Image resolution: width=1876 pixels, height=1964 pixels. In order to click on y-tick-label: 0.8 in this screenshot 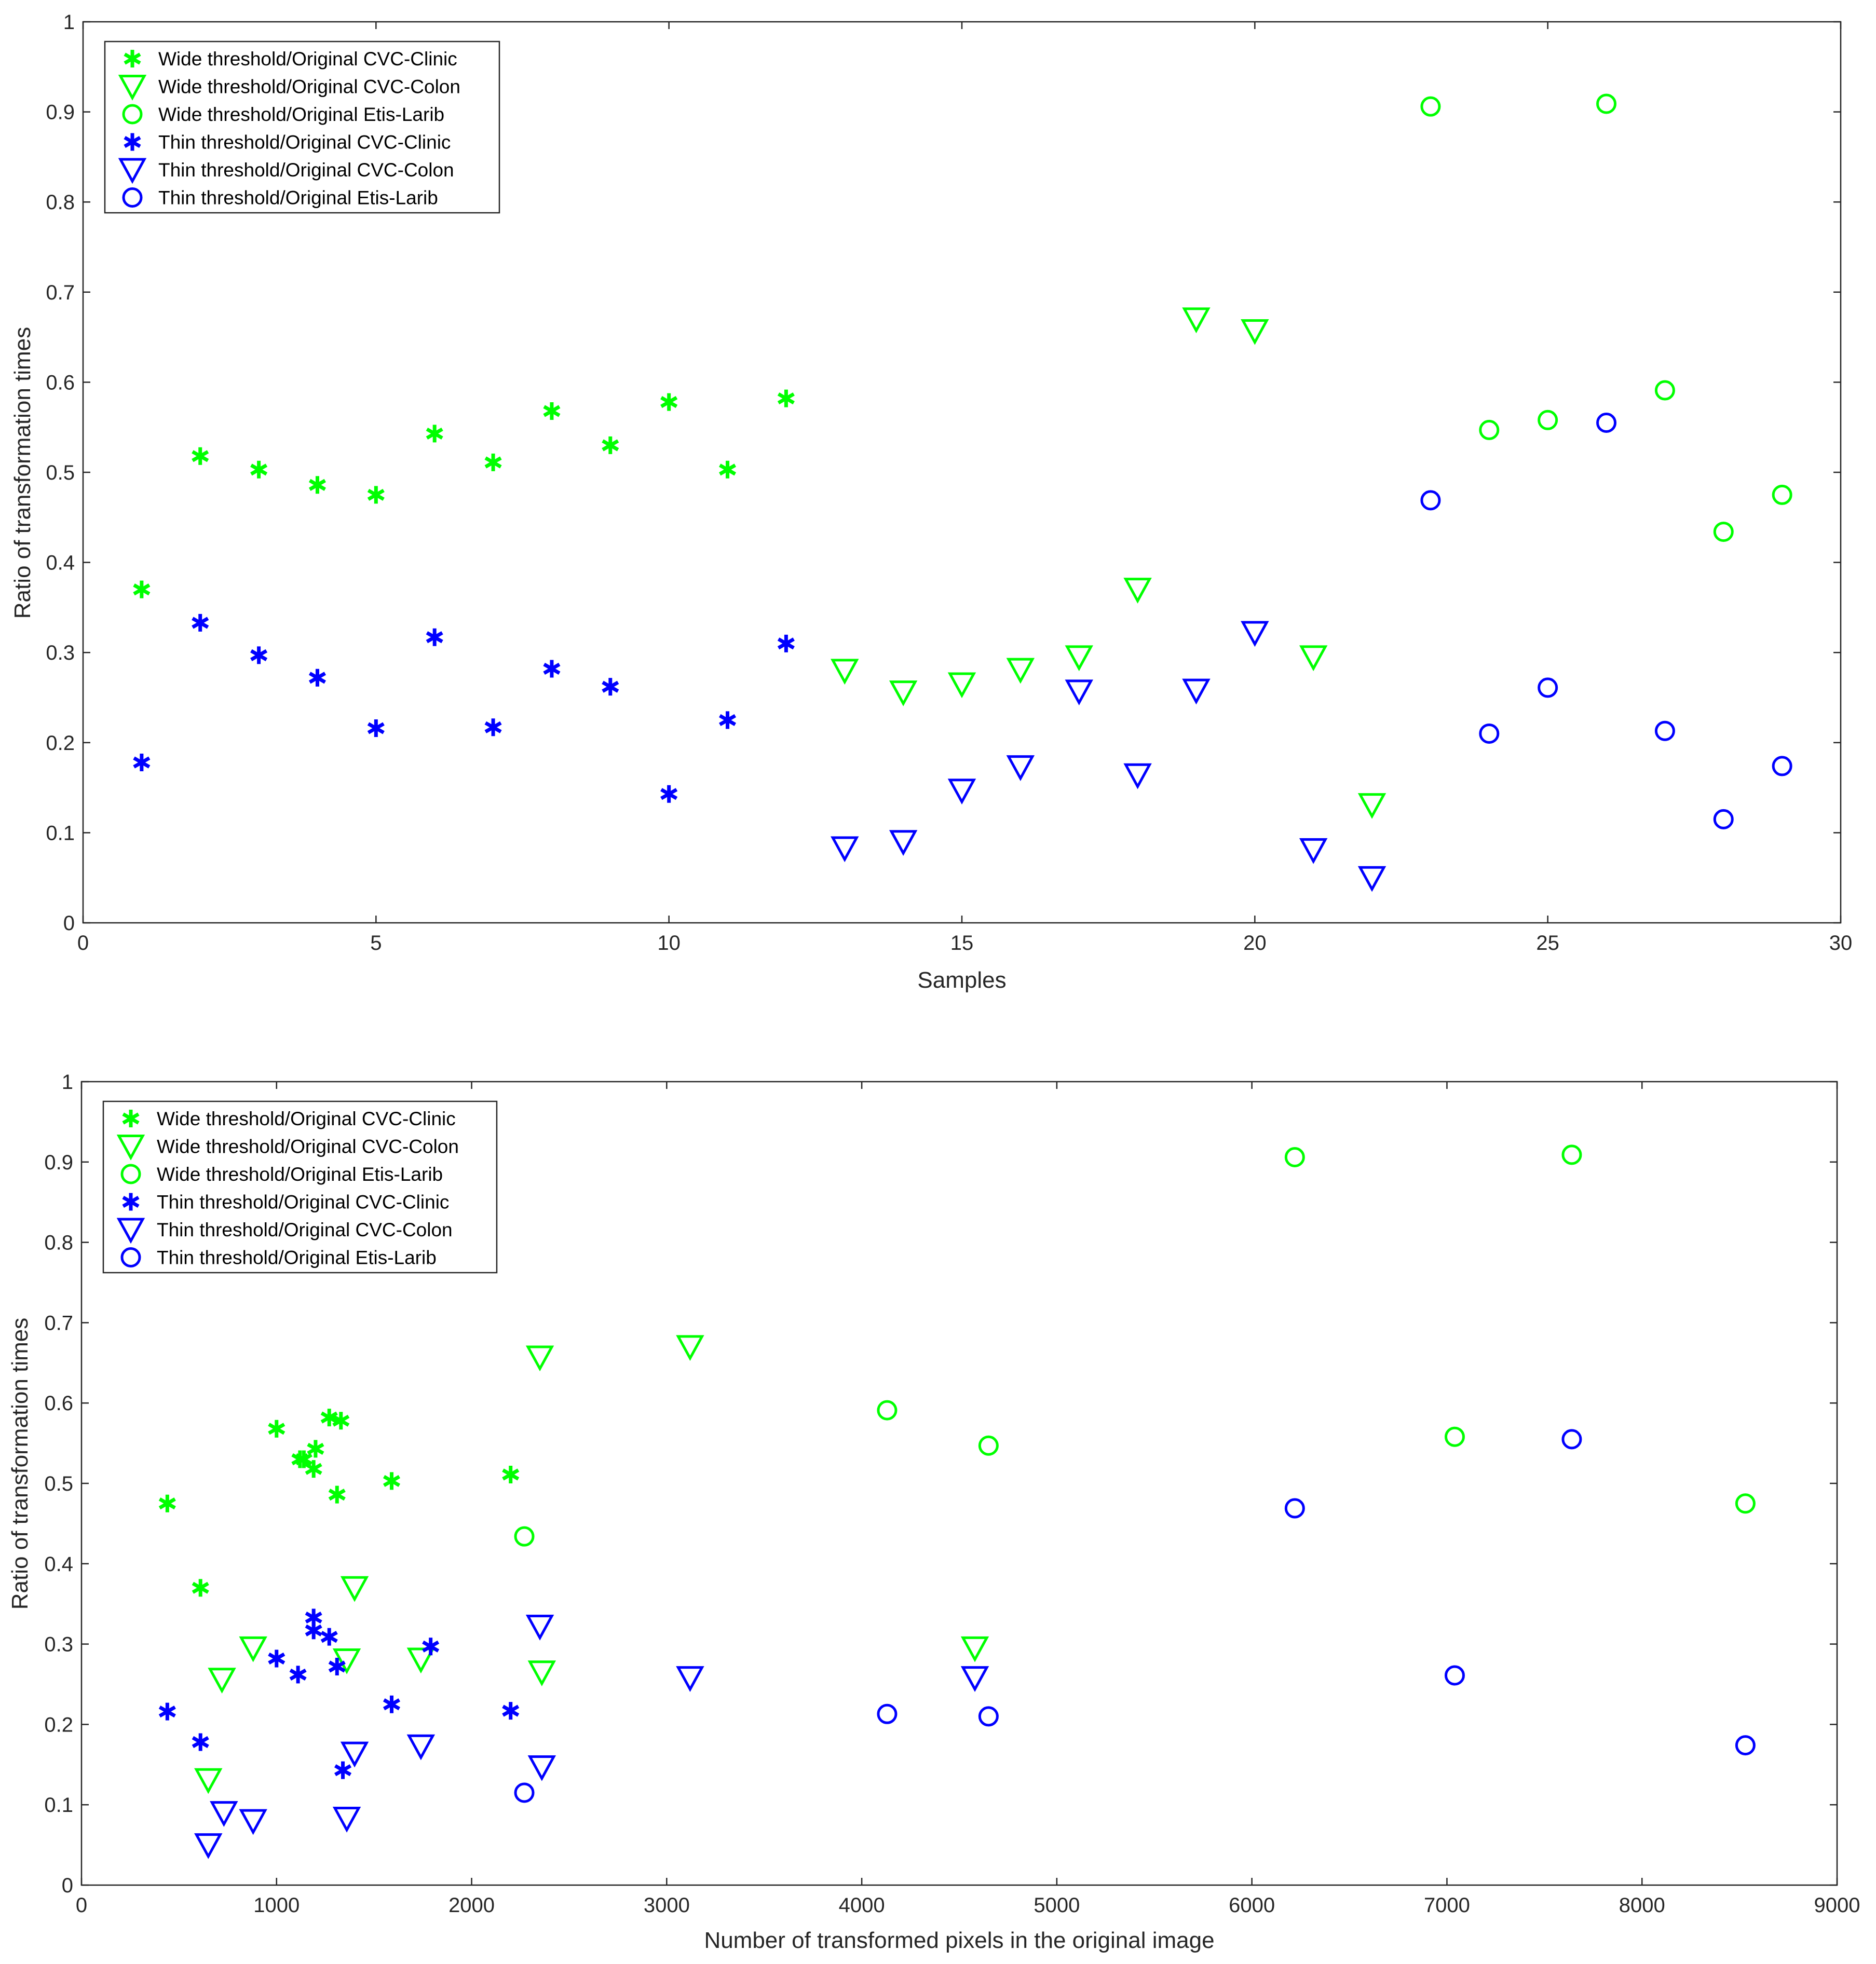, I will do `click(61, 202)`.